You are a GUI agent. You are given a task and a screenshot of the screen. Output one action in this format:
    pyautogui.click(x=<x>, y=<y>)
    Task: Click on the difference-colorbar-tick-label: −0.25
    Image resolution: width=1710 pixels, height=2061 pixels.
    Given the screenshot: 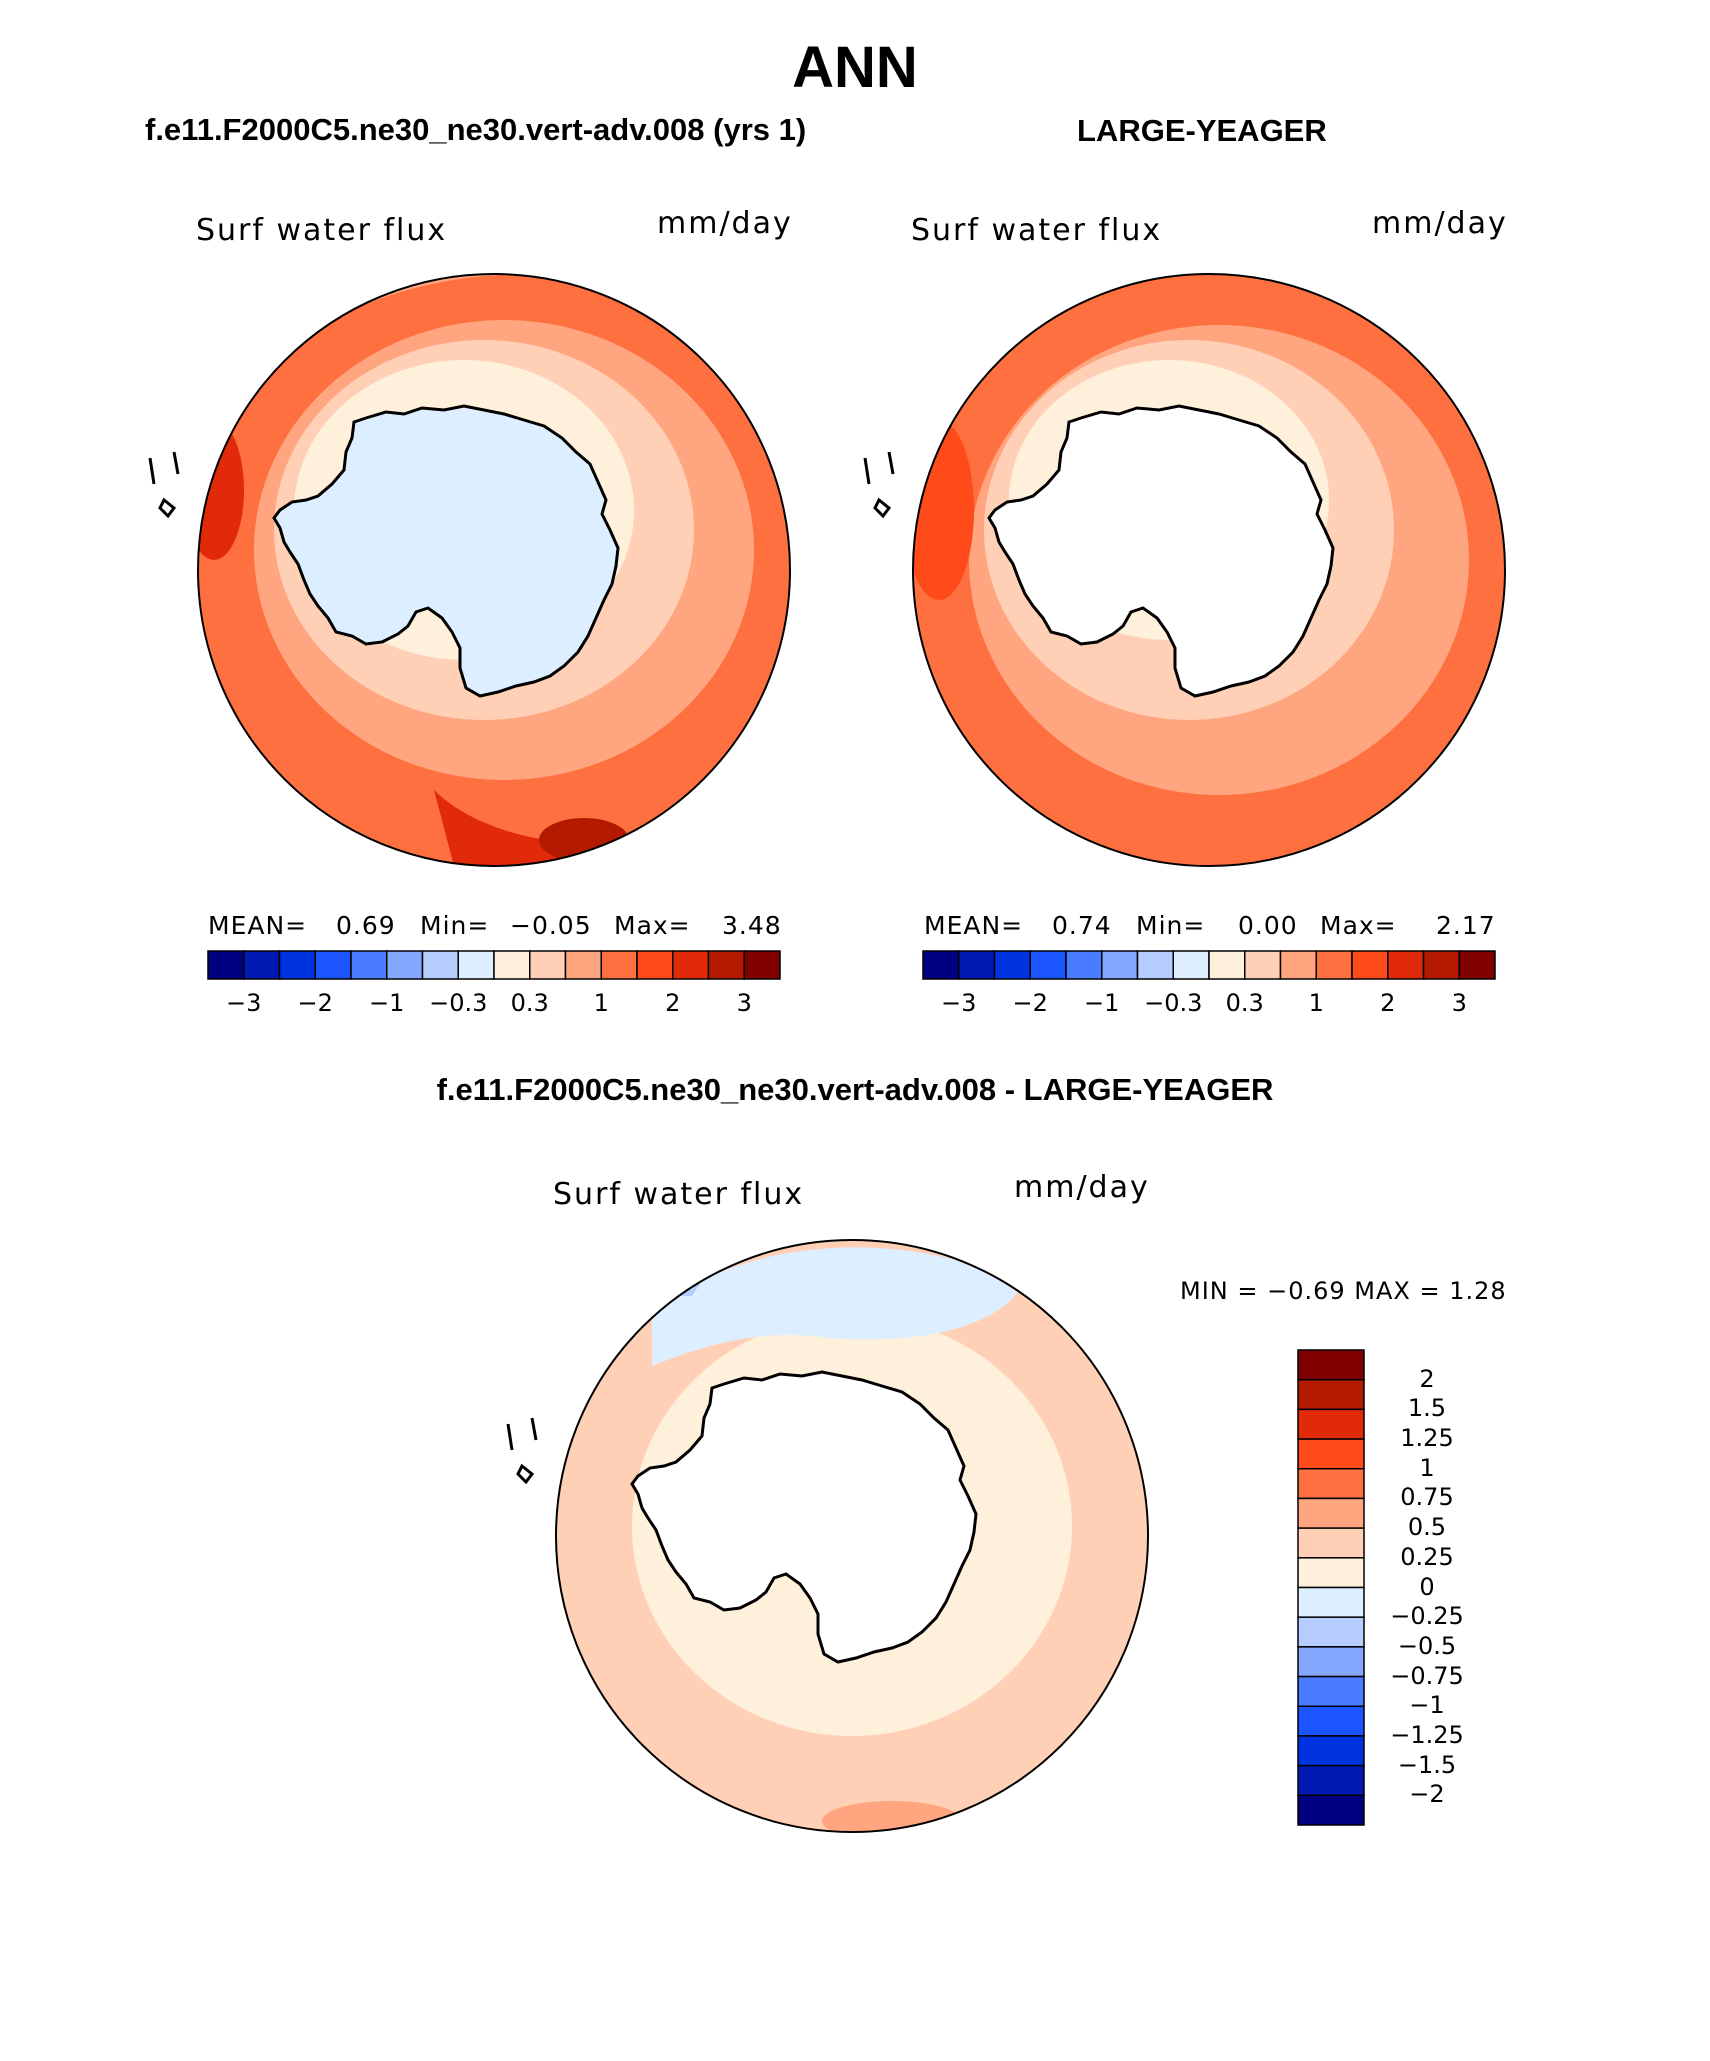 What is the action you would take?
    pyautogui.click(x=1427, y=1616)
    